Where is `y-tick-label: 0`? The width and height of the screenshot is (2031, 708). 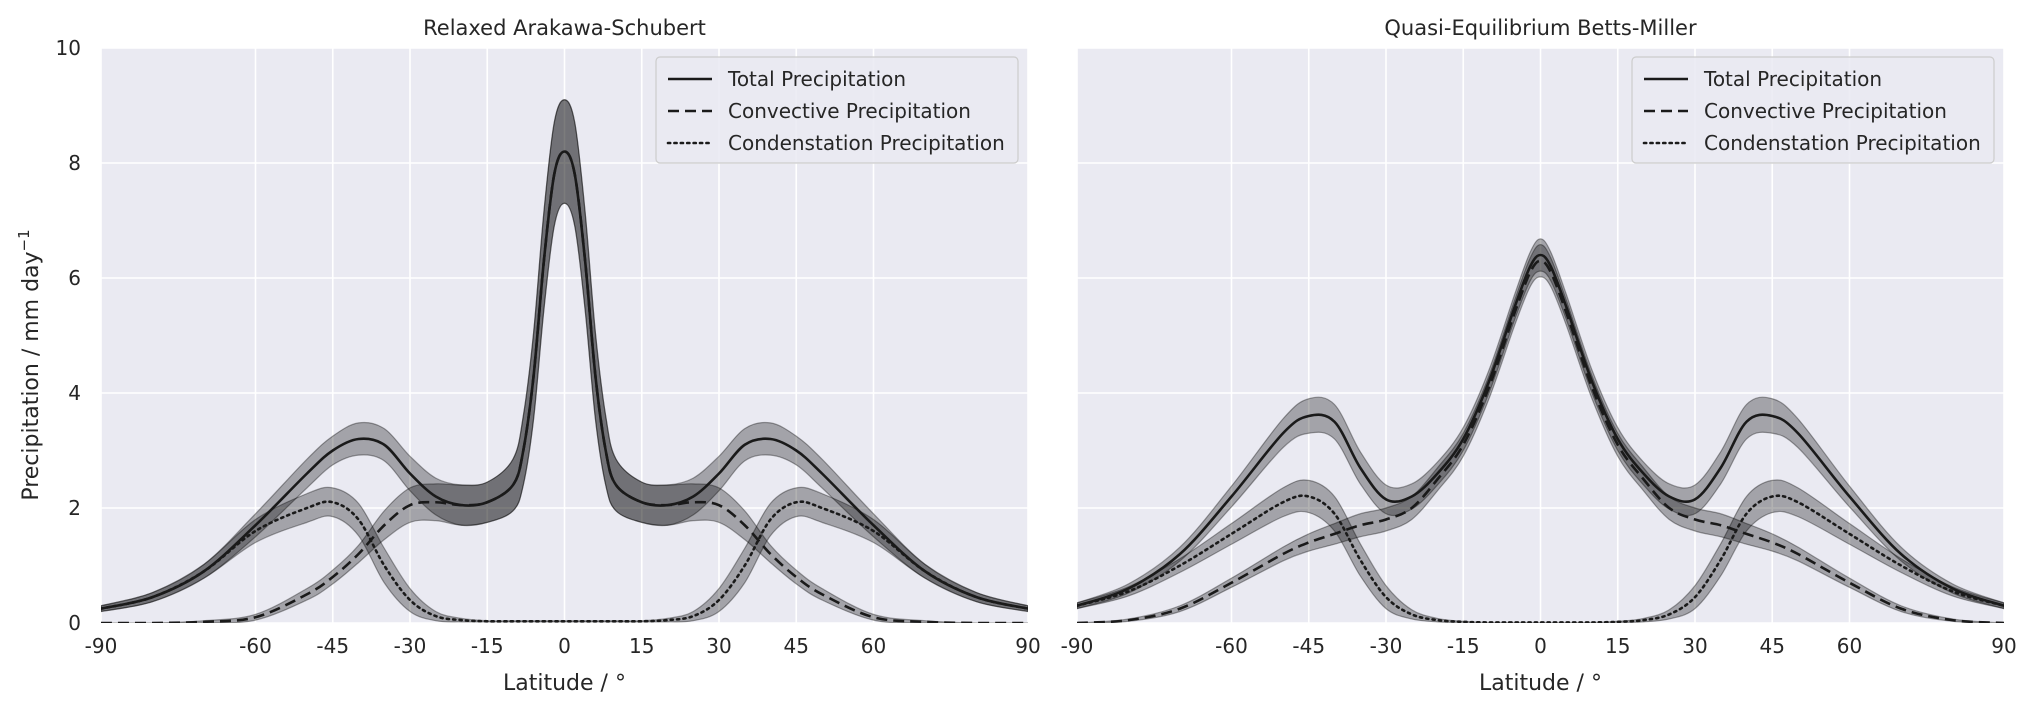
y-tick-label: 0 is located at coordinates (74, 623).